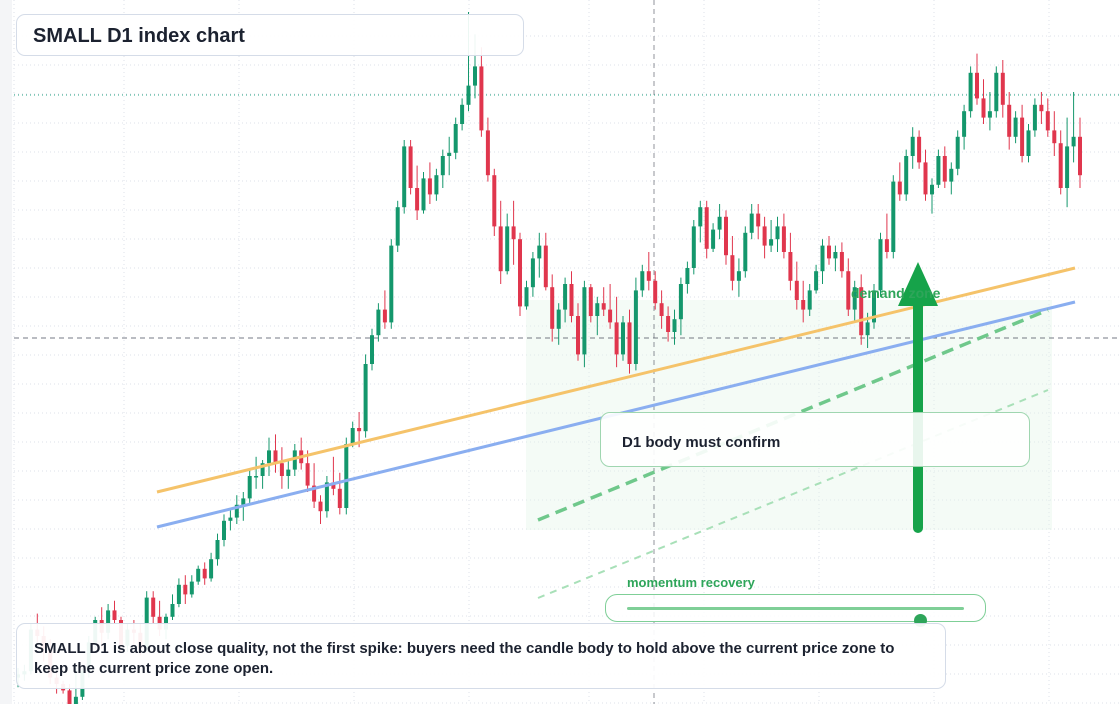 This screenshot has height=704, width=1120. Describe the element at coordinates (139, 36) in the screenshot. I see `chart-title: SMALL D1 index chart` at that location.